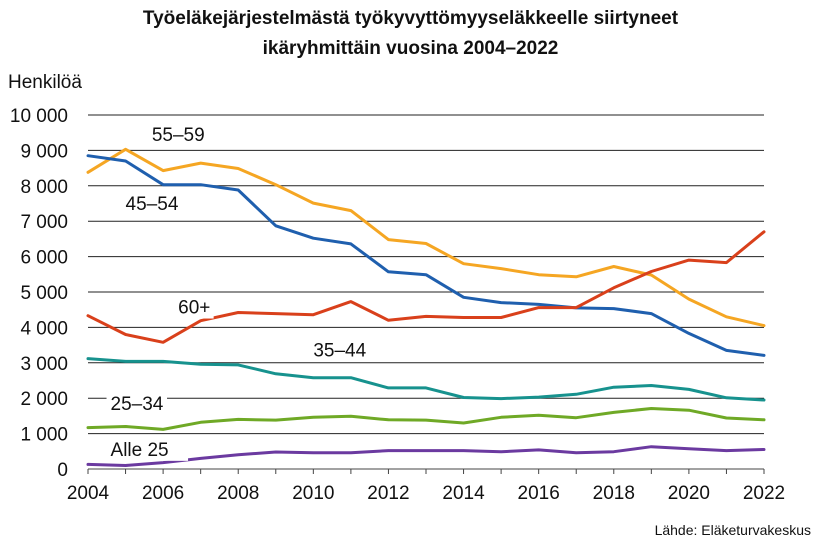  Describe the element at coordinates (539, 493) in the screenshot. I see `x-tick-label: 2016` at that location.